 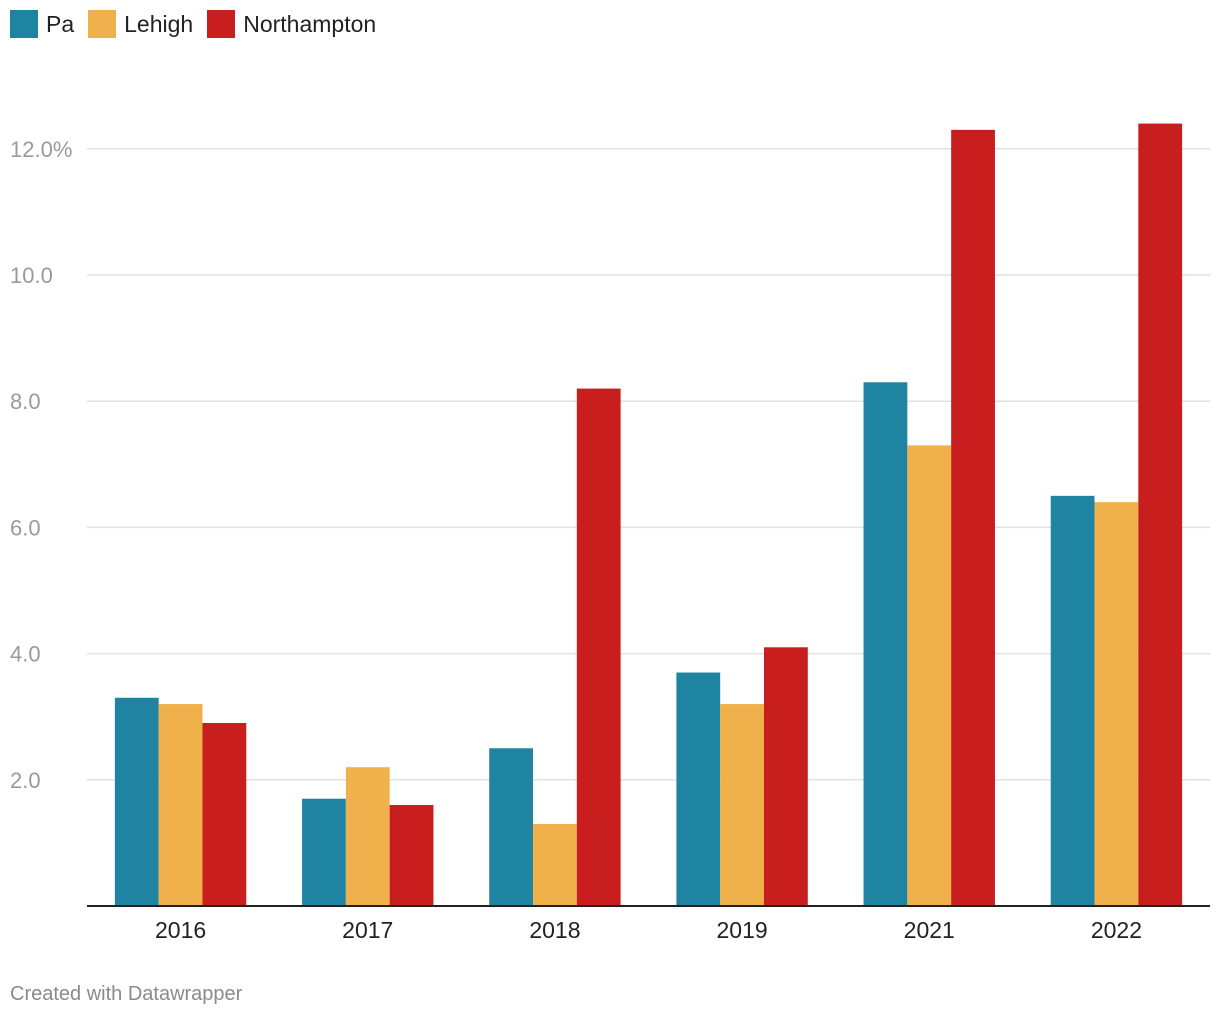 What do you see at coordinates (25, 401) in the screenshot?
I see `y-tick-label: 8.0` at bounding box center [25, 401].